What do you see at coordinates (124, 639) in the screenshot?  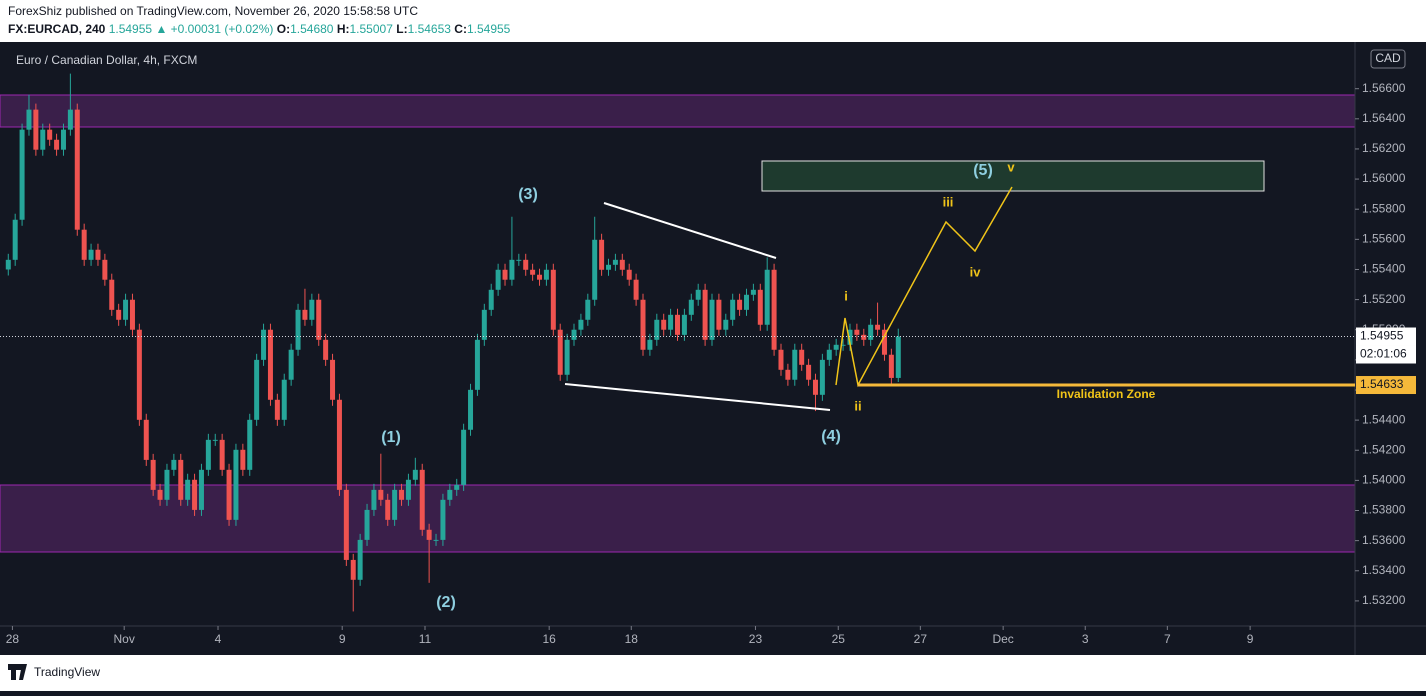 I see `x-tick-label: Nov` at bounding box center [124, 639].